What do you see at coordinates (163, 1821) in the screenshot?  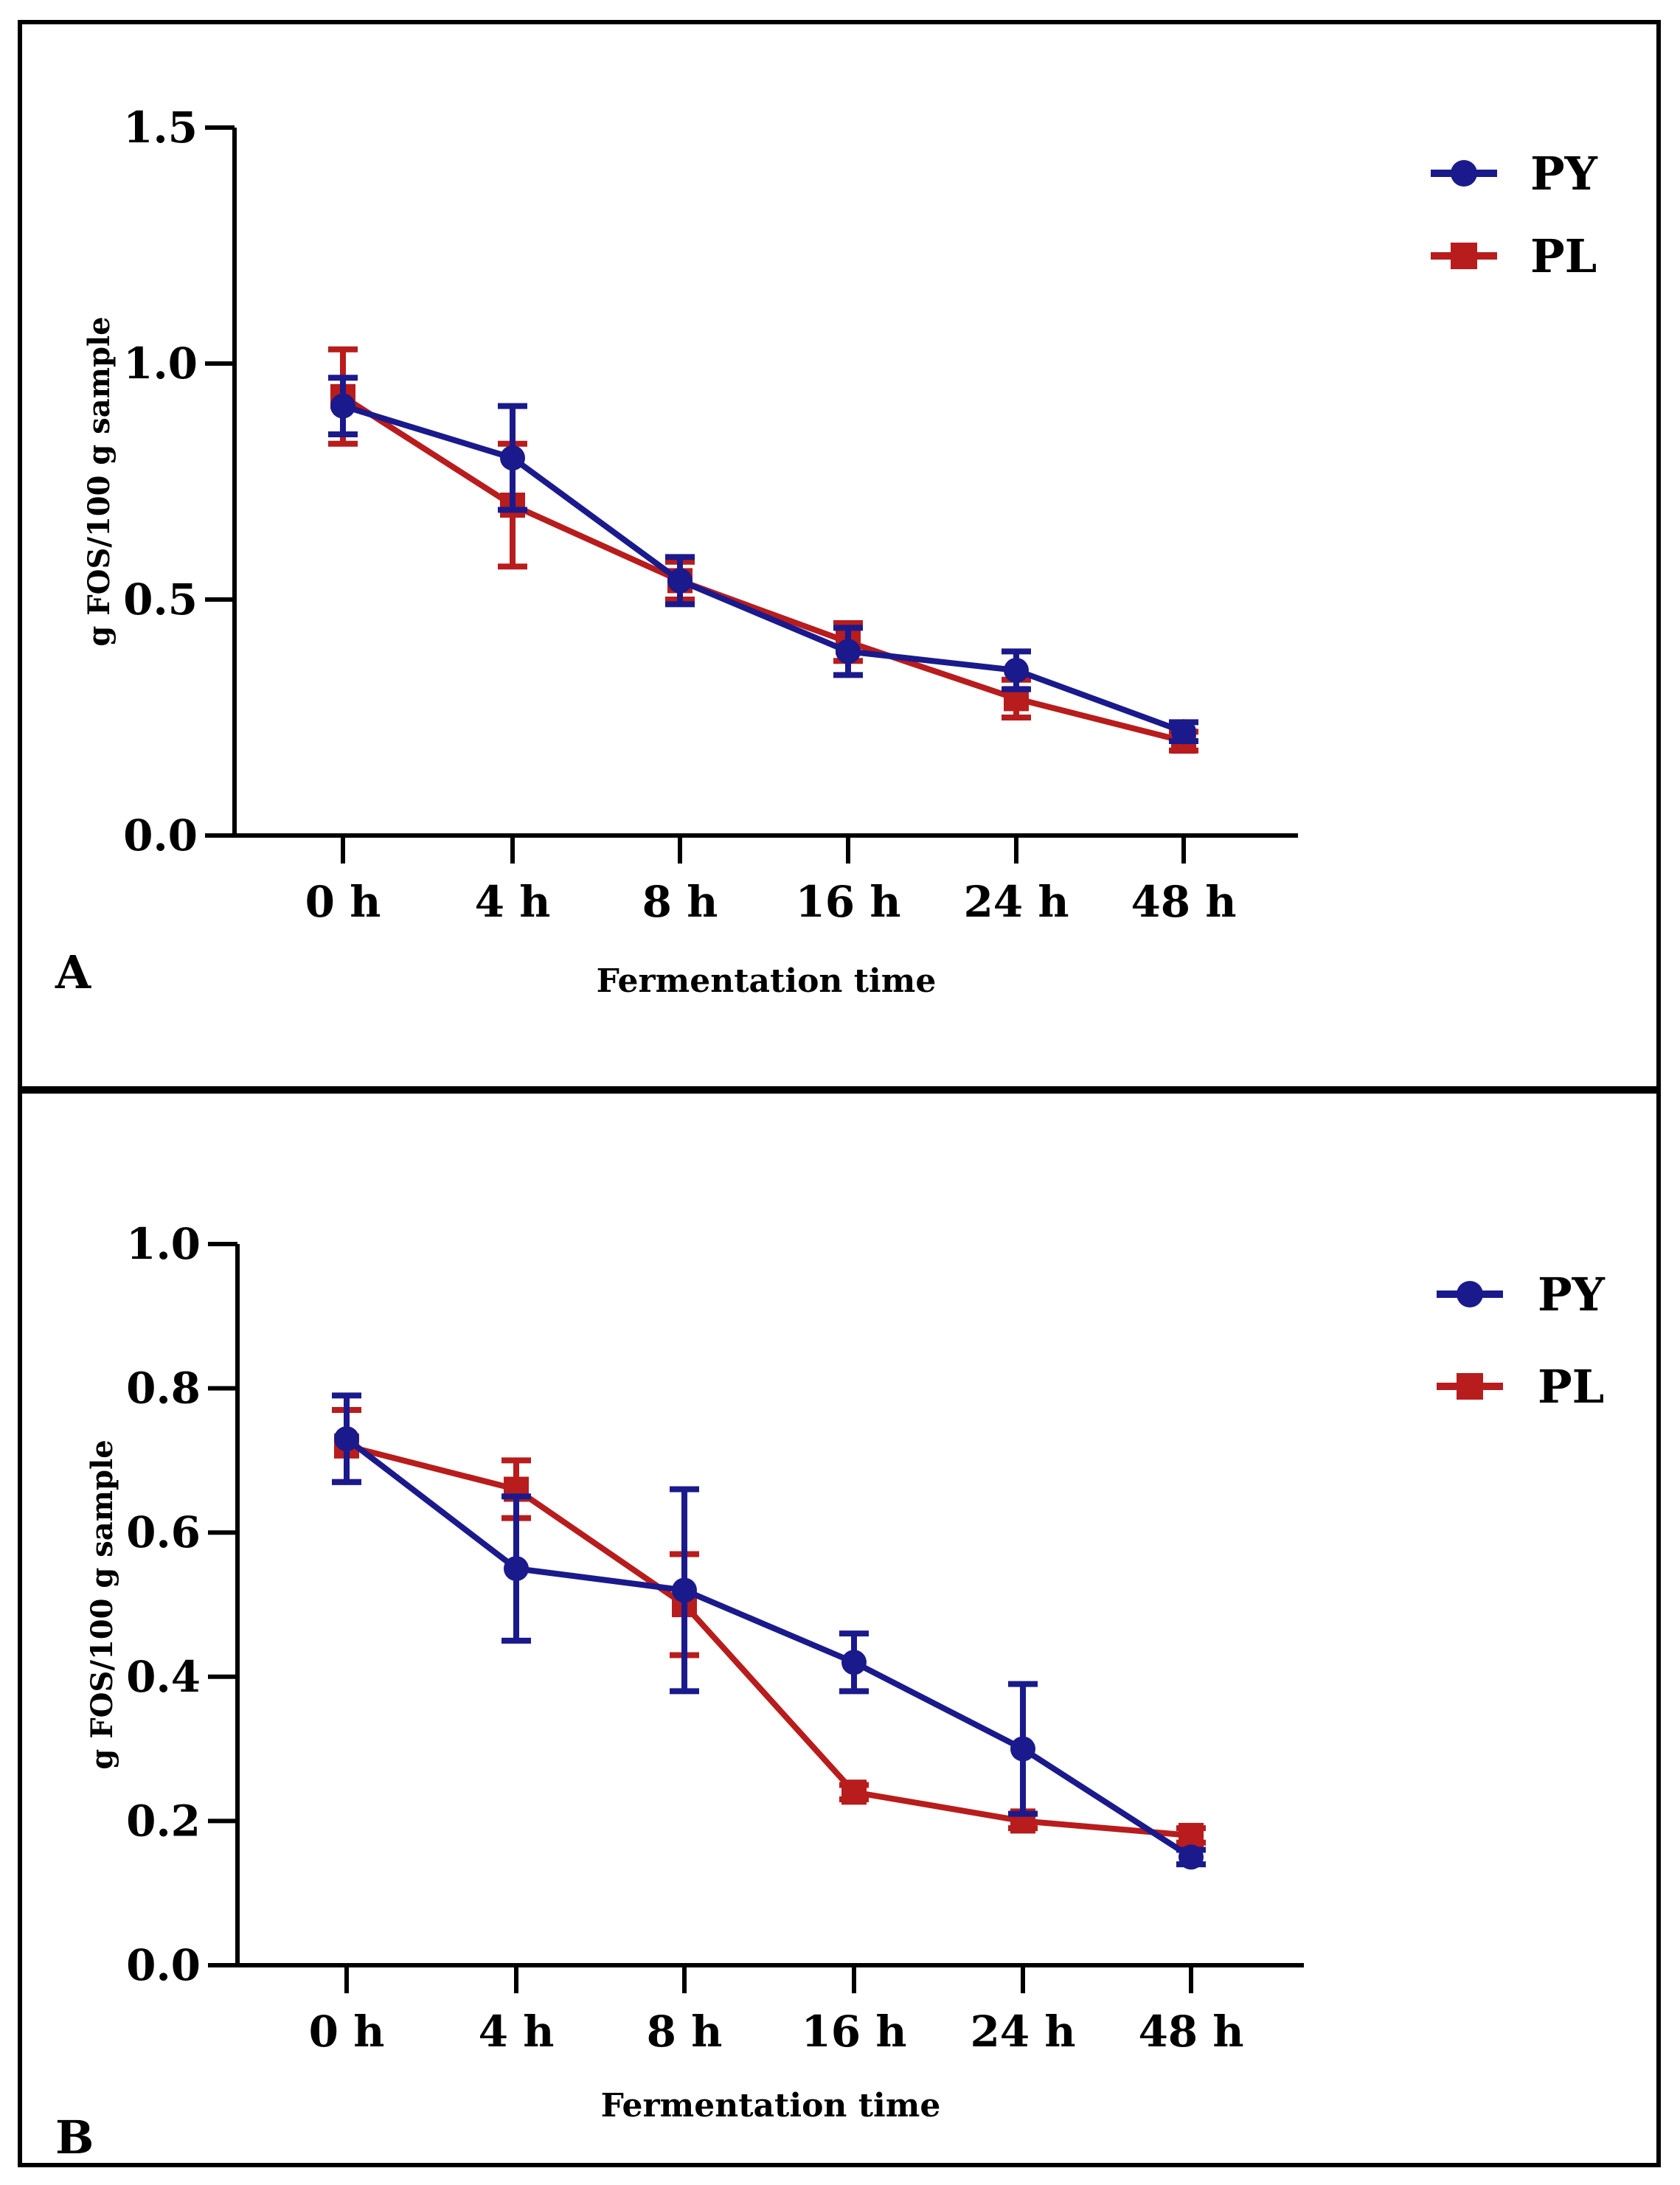 I see `y-tick-label: 0.2` at bounding box center [163, 1821].